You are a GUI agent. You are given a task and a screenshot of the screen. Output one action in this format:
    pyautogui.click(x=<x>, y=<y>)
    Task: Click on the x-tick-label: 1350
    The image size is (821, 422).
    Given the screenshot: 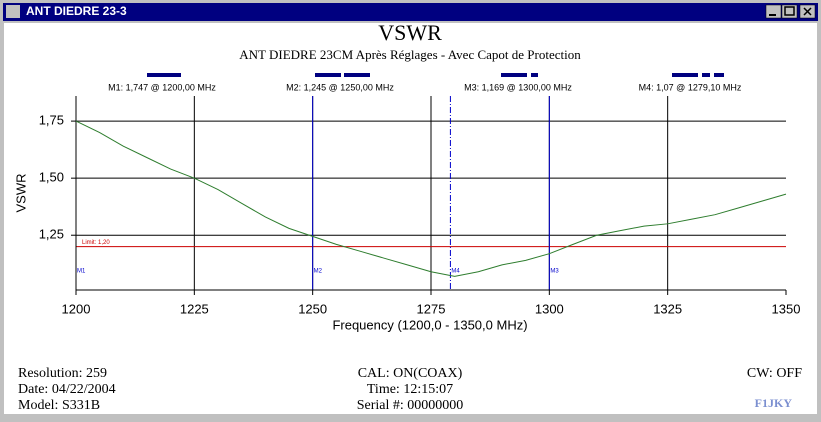 What is the action you would take?
    pyautogui.click(x=786, y=308)
    